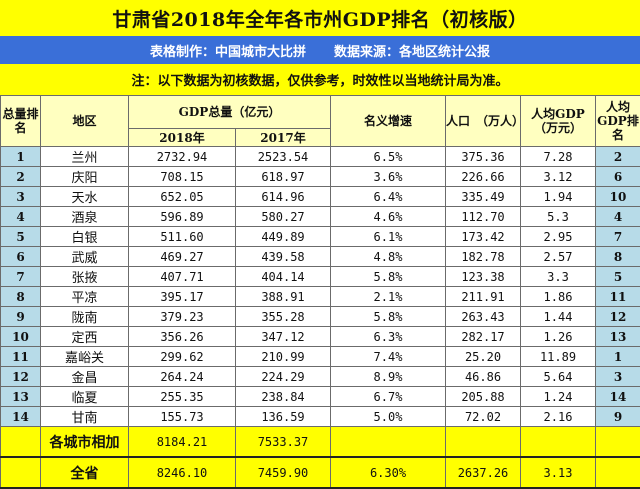 The width and height of the screenshot is (640, 489). What do you see at coordinates (283, 357) in the screenshot?
I see `gdp-2017-cell: 210.99` at bounding box center [283, 357].